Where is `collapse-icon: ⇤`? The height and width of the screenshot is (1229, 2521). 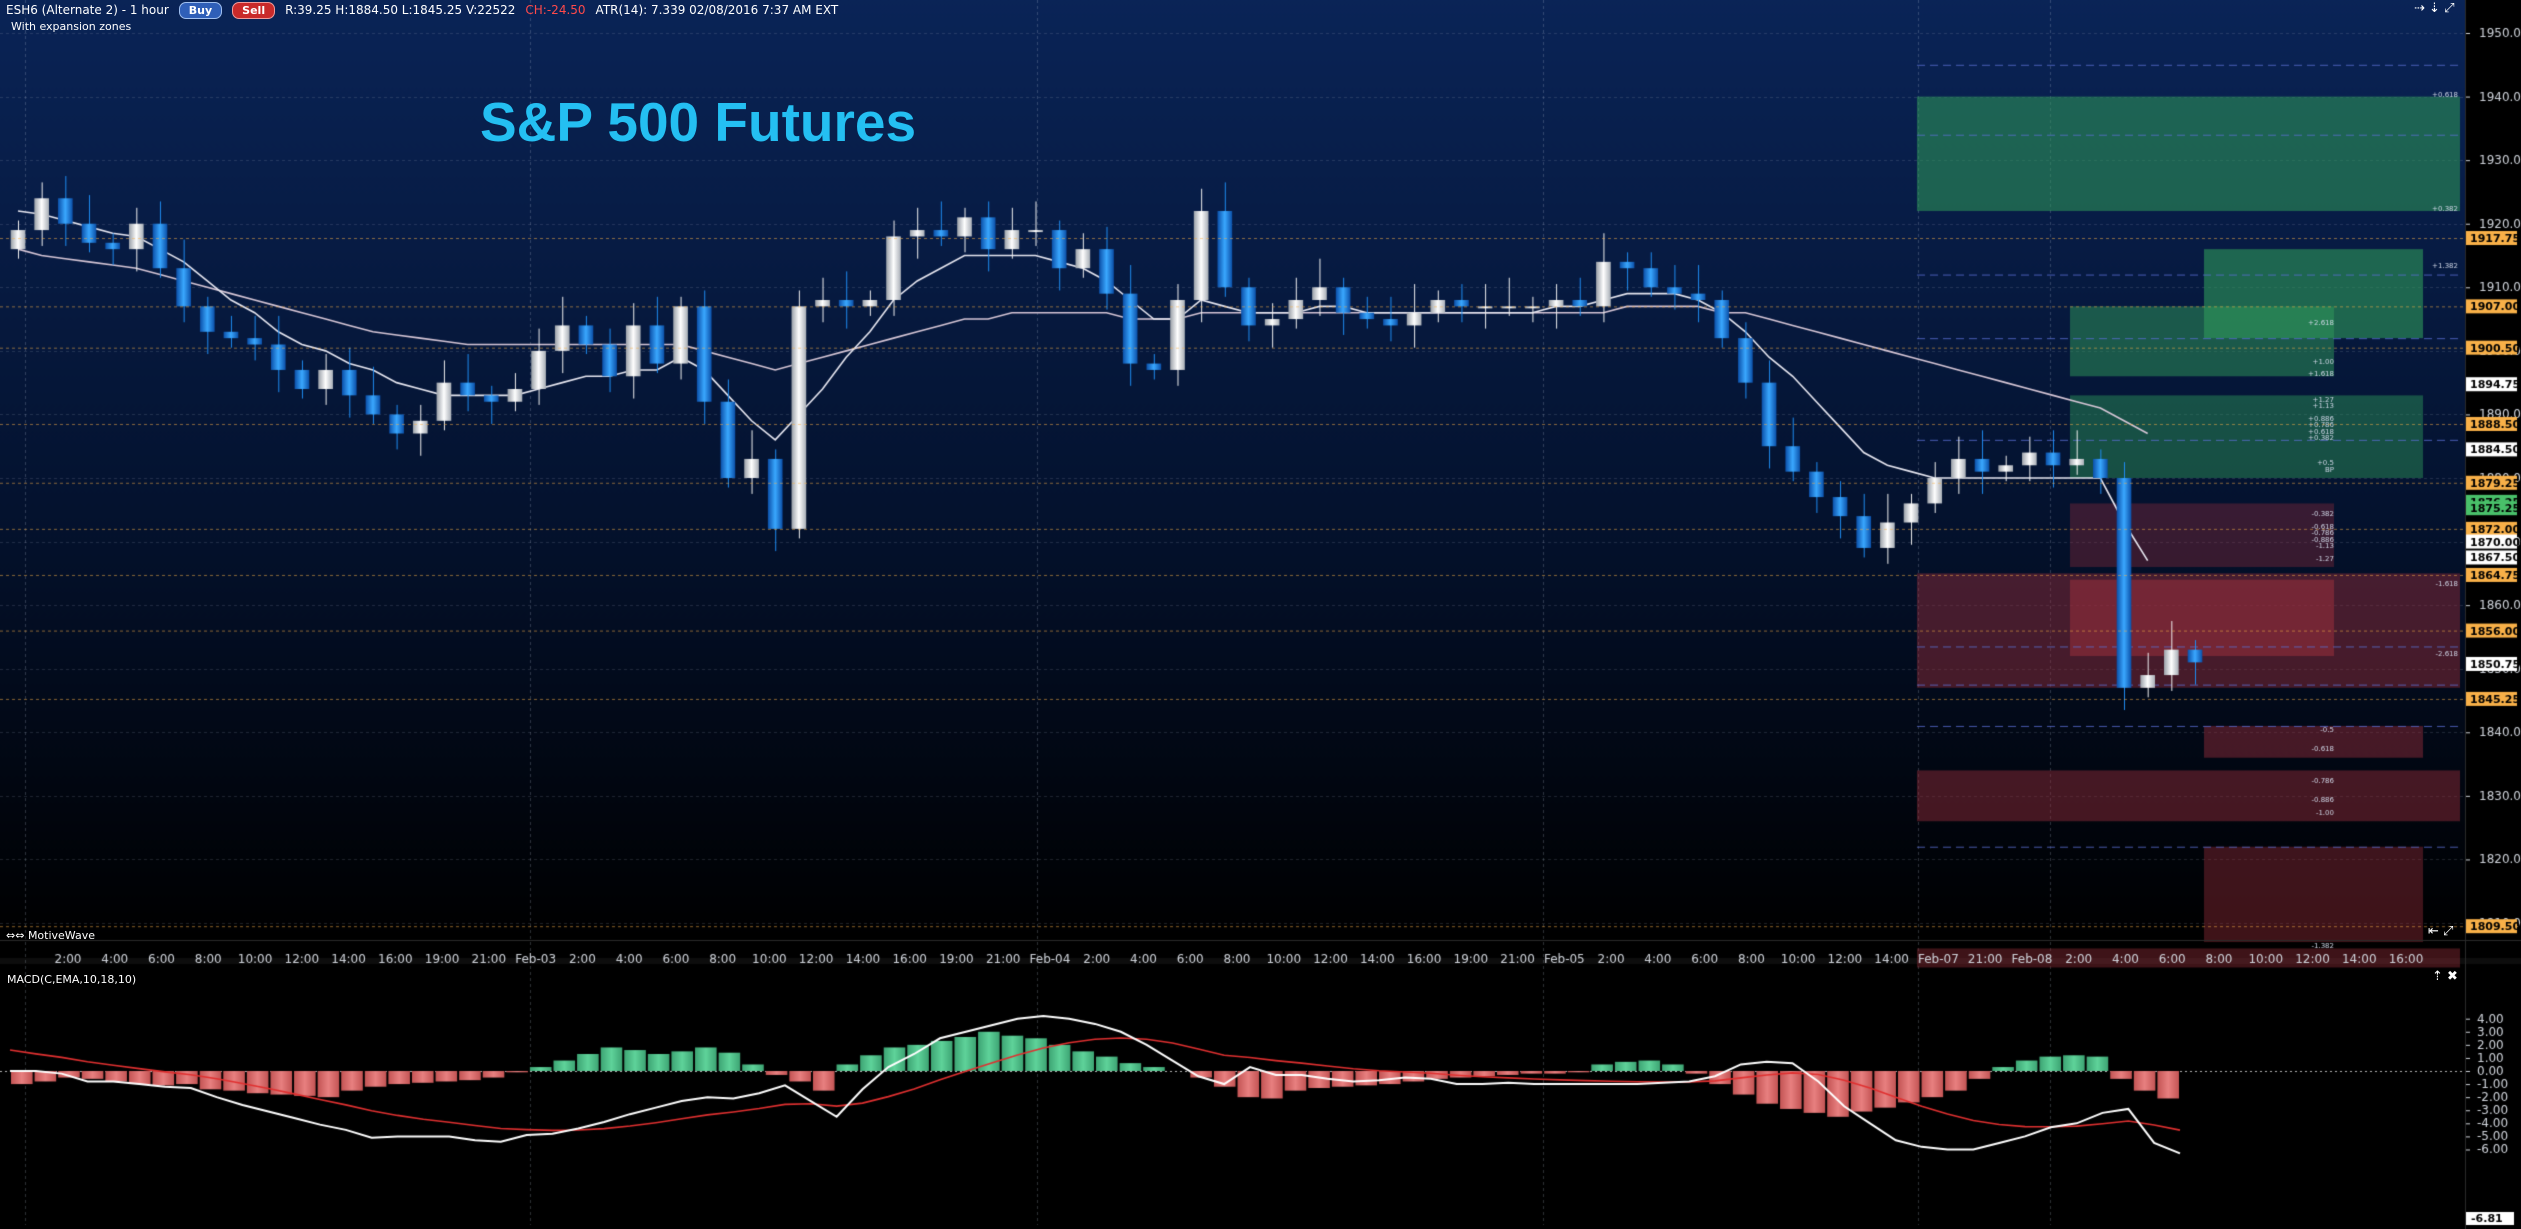 collapse-icon: ⇤ is located at coordinates (2433, 931).